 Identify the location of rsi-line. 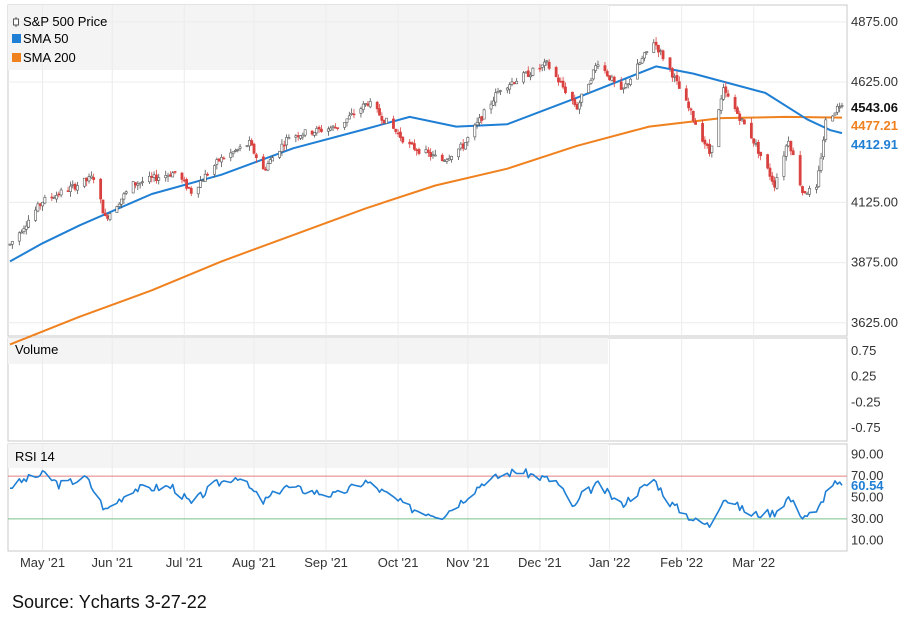
(426, 498).